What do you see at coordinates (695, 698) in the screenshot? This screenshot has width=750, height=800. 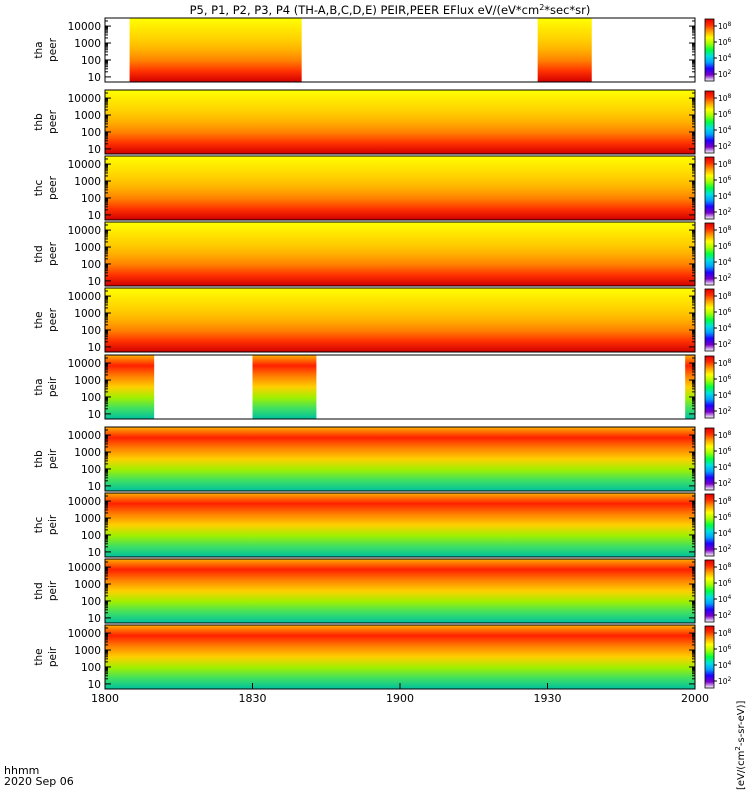 I see `x-tick-label: 2000` at bounding box center [695, 698].